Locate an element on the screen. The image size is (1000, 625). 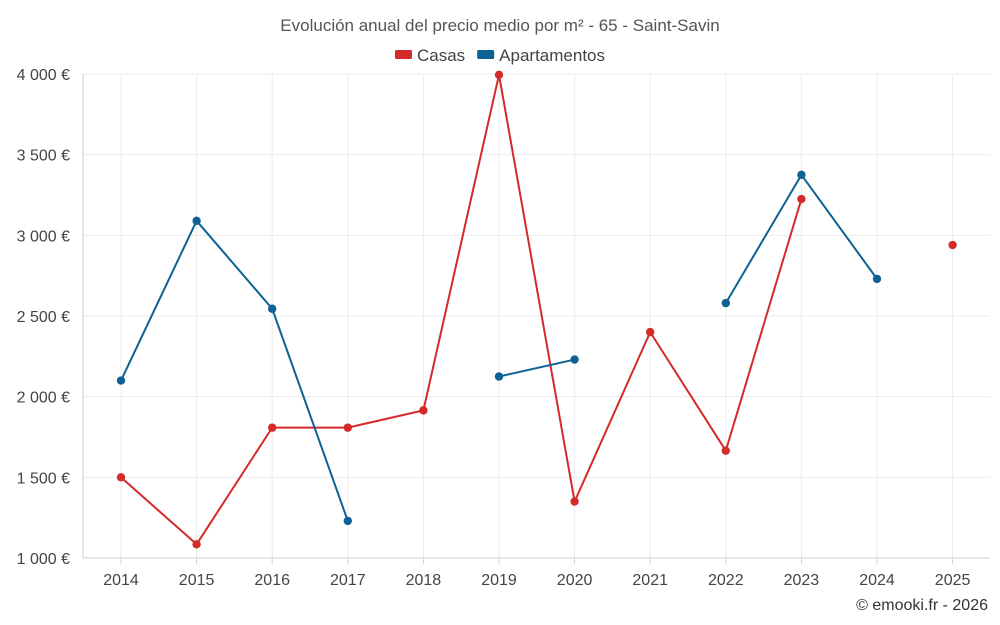
x-tick-label: 2025 is located at coordinates (953, 580).